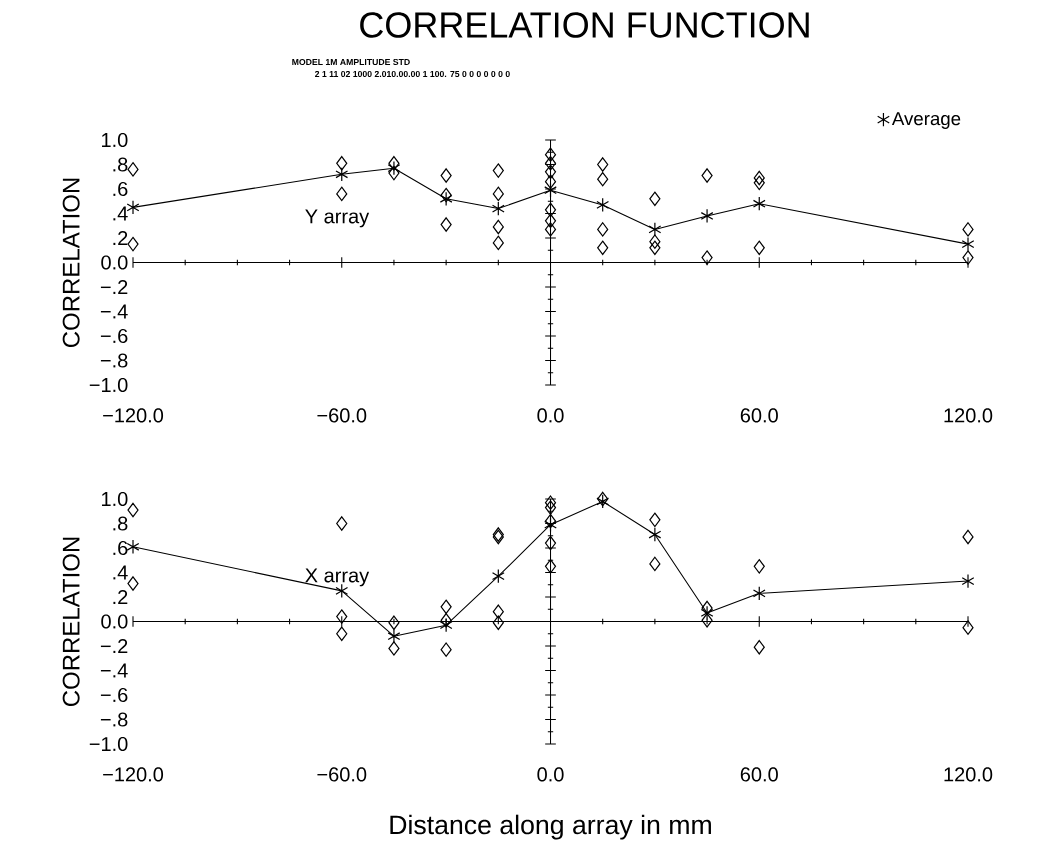 The width and height of the screenshot is (1050, 865). What do you see at coordinates (550, 827) in the screenshot?
I see `x-axis-title: Distance along array in mm` at bounding box center [550, 827].